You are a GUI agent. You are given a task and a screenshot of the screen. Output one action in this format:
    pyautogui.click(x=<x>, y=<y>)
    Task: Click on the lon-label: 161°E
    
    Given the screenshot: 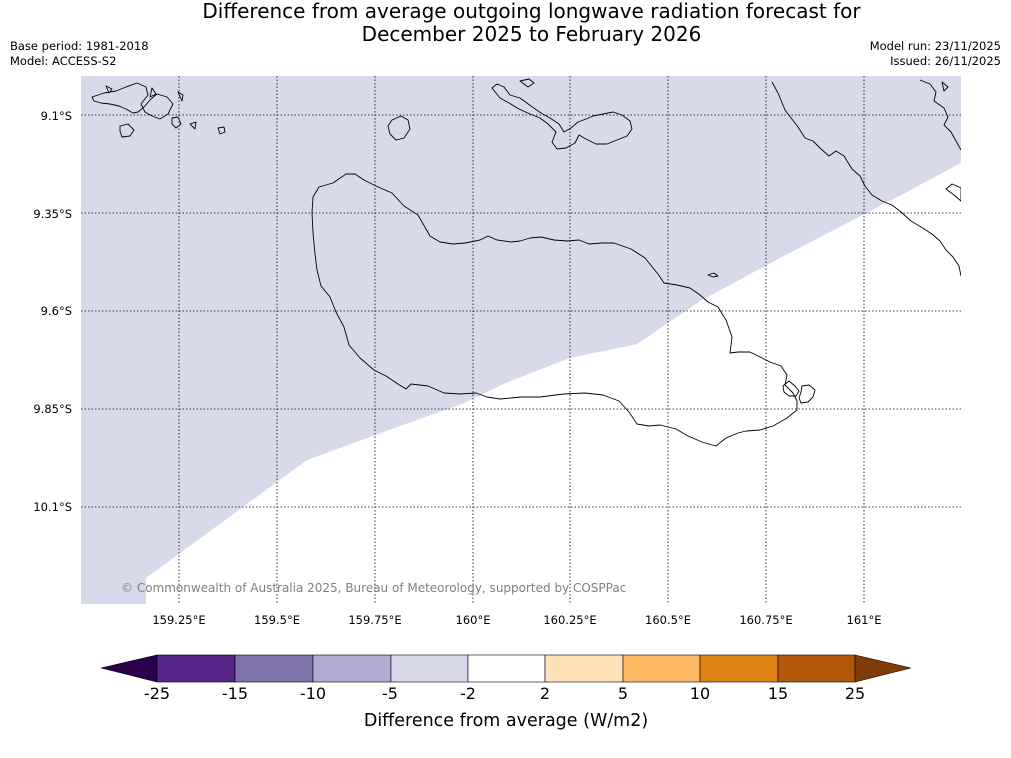 What is the action you would take?
    pyautogui.click(x=864, y=620)
    